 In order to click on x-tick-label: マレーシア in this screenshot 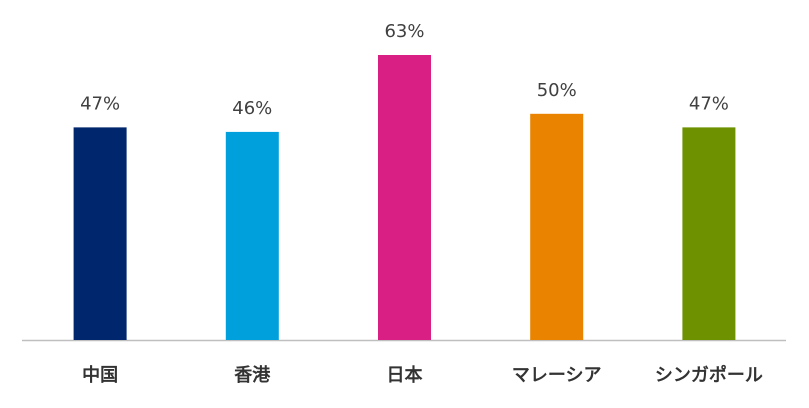, I will do `click(557, 375)`.